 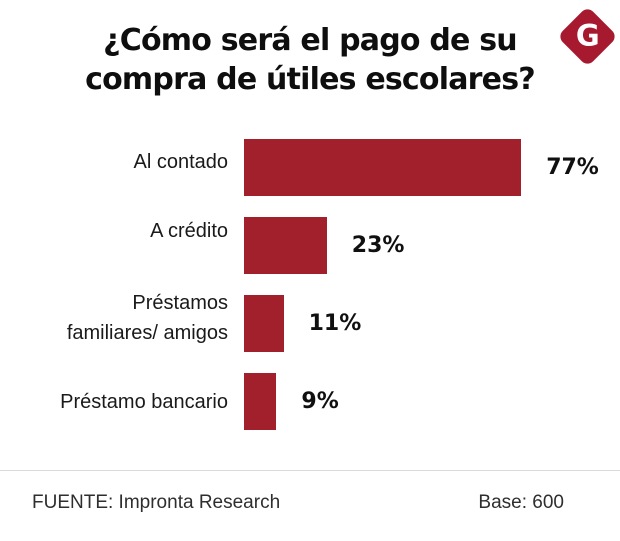 What do you see at coordinates (310, 40) in the screenshot?
I see `chart-title-line-1: ¿Cómo será el pago de su` at bounding box center [310, 40].